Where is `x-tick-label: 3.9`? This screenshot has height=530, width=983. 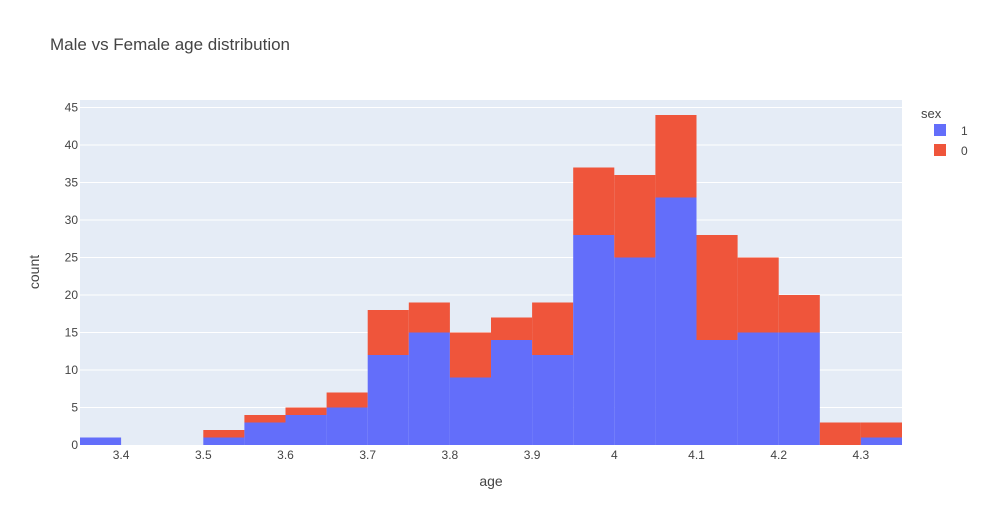
x-tick-label: 3.9 is located at coordinates (532, 455).